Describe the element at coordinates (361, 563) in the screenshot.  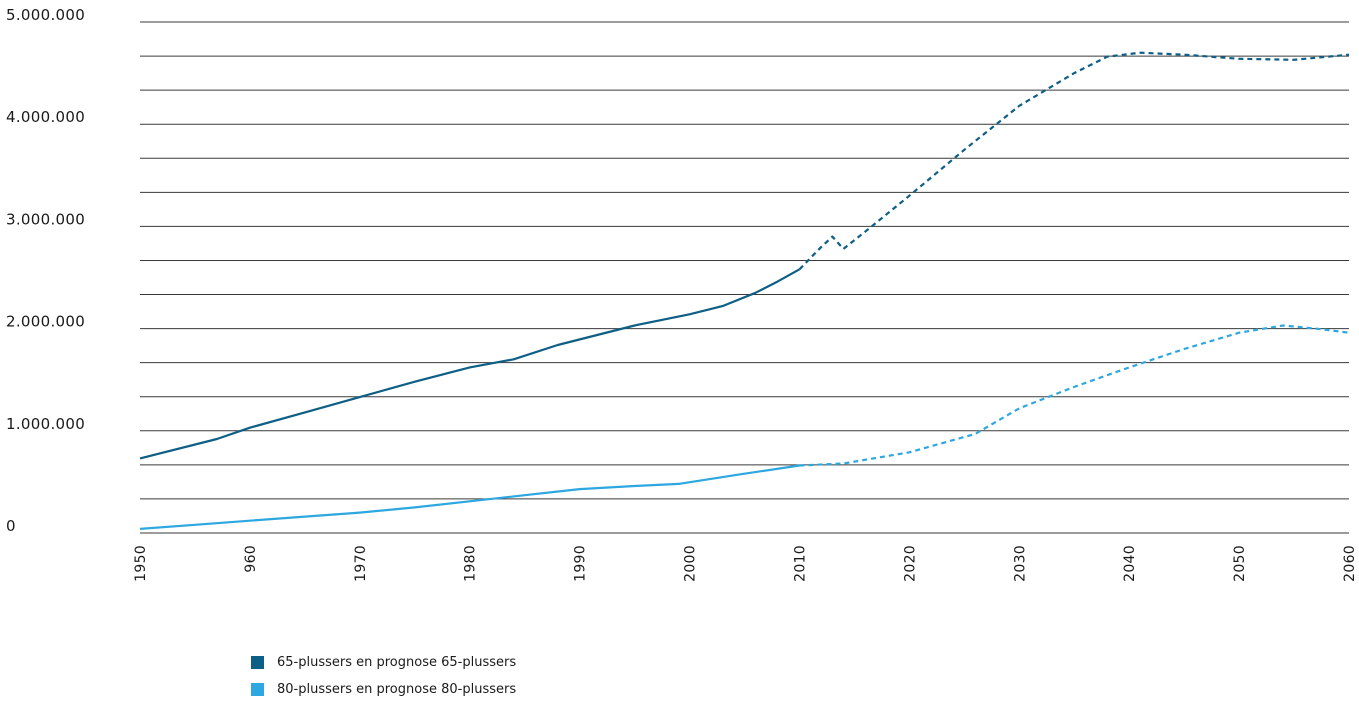
I see `x-tick-label: 1970` at that location.